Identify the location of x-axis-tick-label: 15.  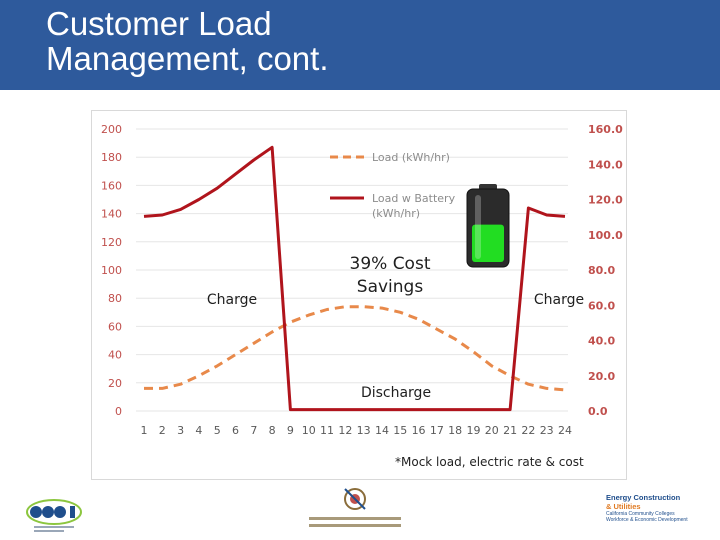
(400, 430).